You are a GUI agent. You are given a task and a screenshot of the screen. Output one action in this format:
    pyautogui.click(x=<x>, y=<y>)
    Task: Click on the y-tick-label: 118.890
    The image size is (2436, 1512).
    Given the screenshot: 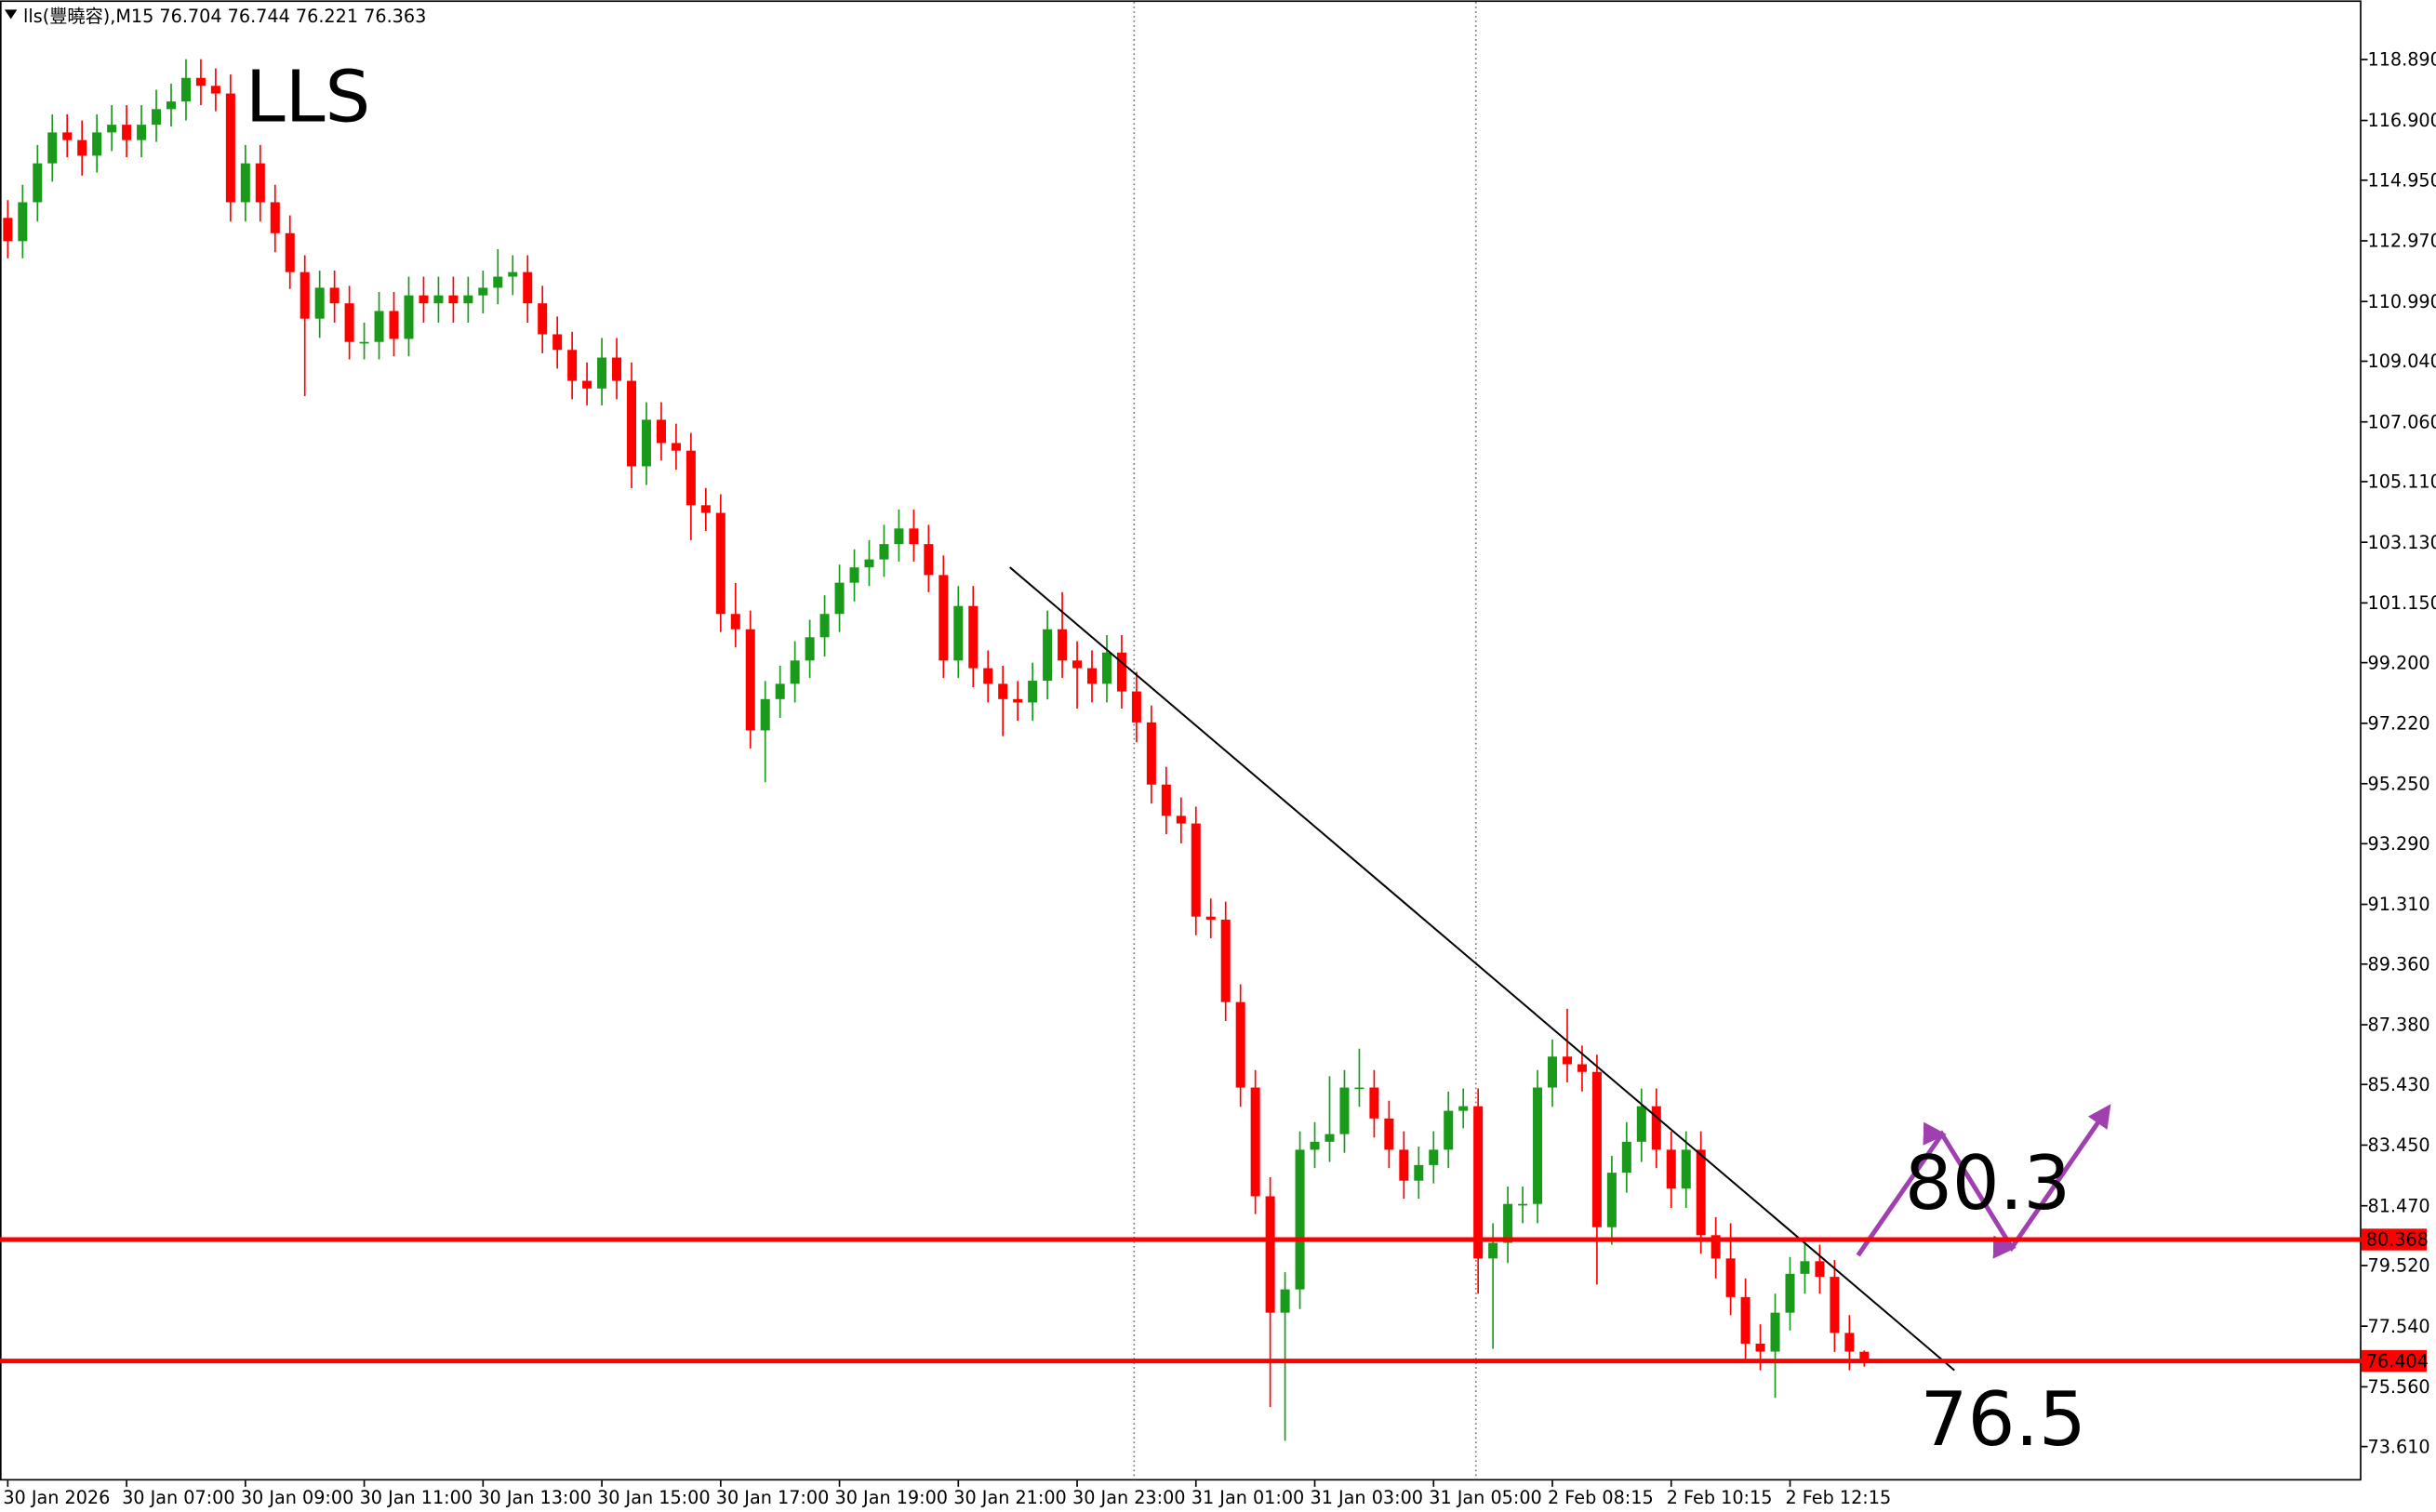 What is the action you would take?
    pyautogui.click(x=2402, y=60)
    